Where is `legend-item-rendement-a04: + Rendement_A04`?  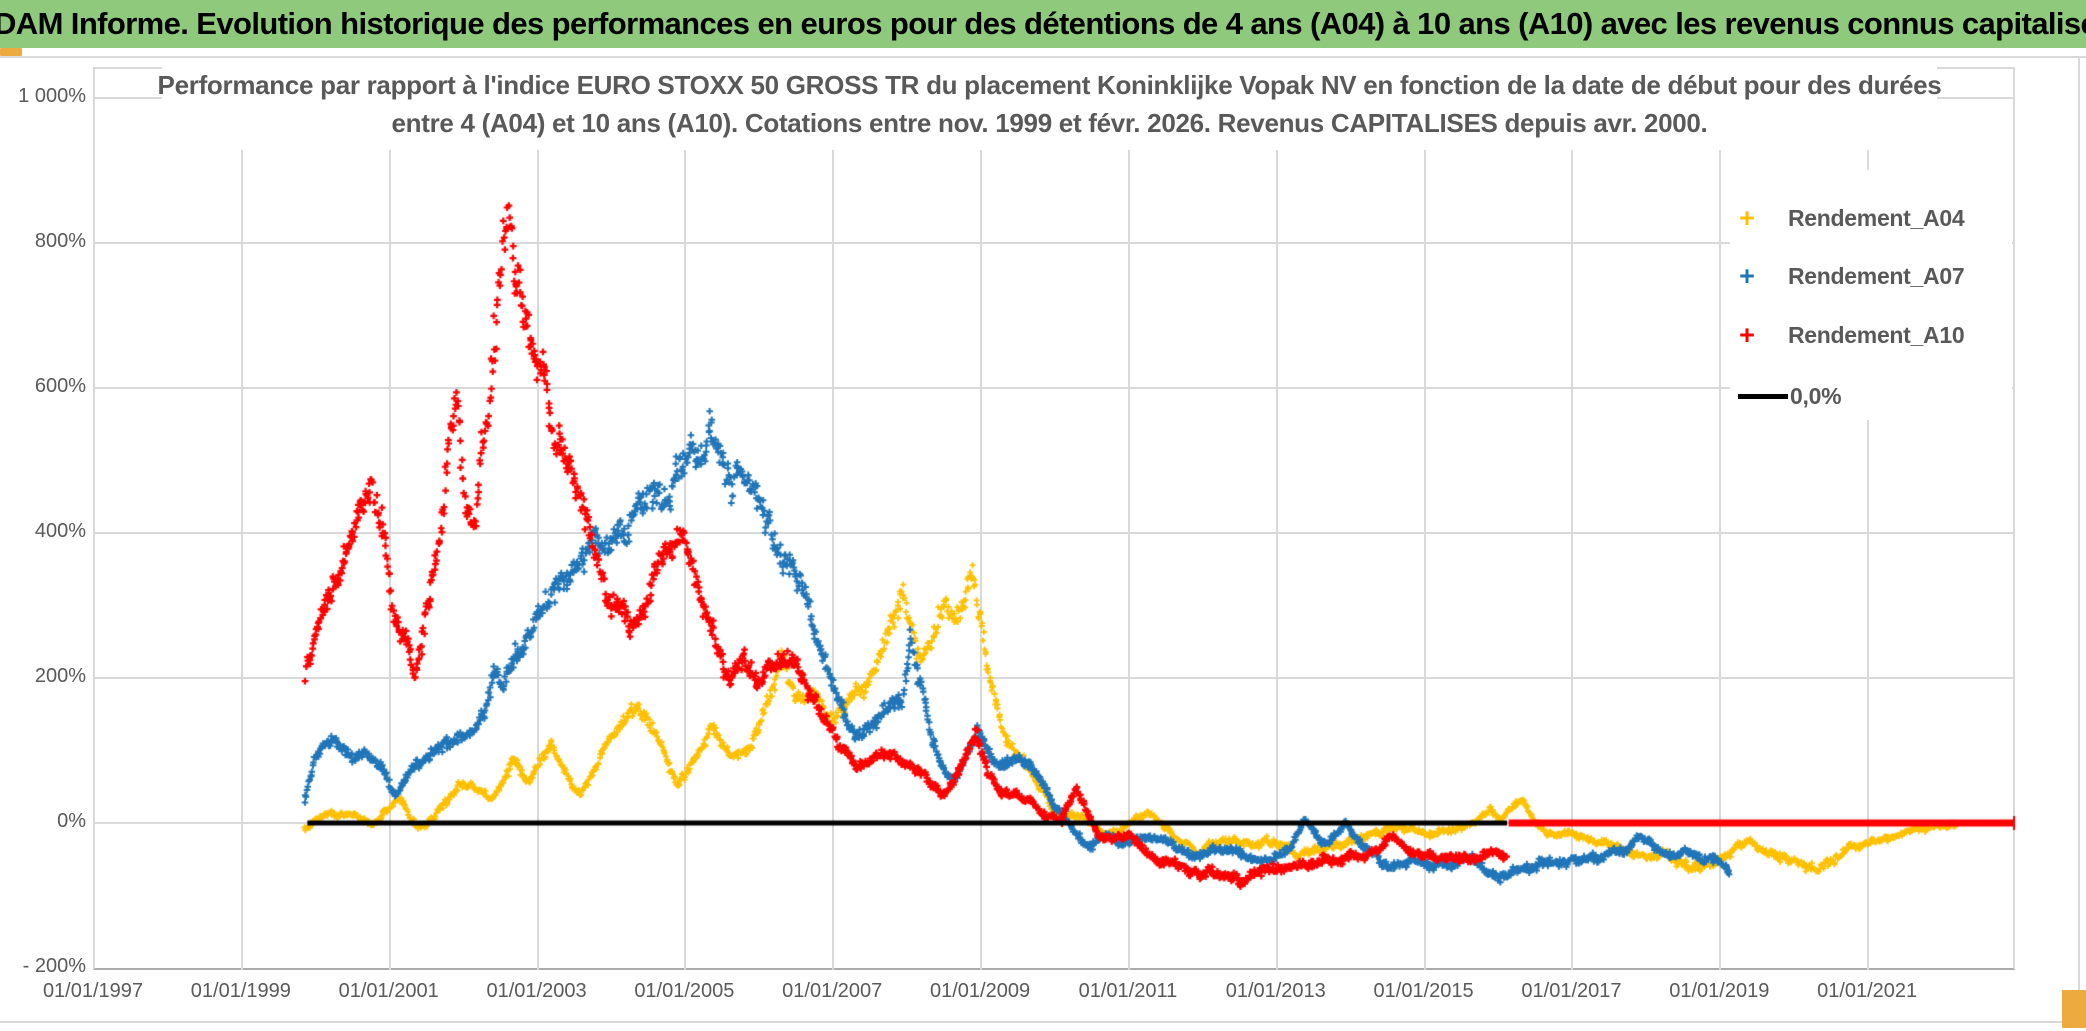
legend-item-rendement-a04: + Rendement_A04 is located at coordinates (1871, 218).